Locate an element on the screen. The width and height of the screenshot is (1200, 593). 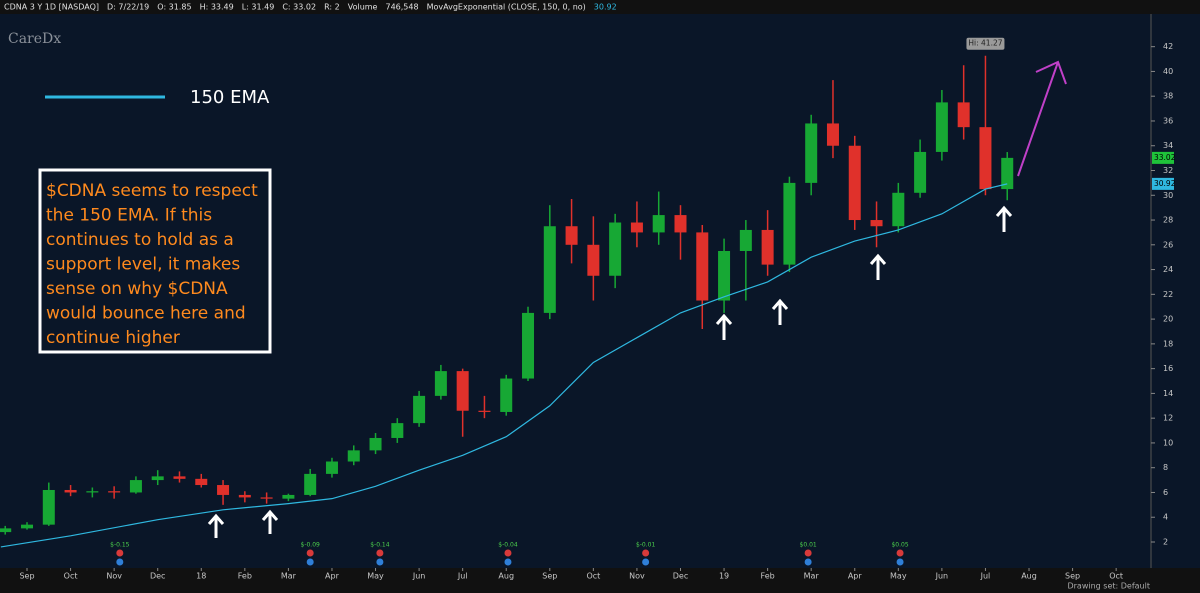
y-tick-label: 6 is located at coordinates (1165, 492).